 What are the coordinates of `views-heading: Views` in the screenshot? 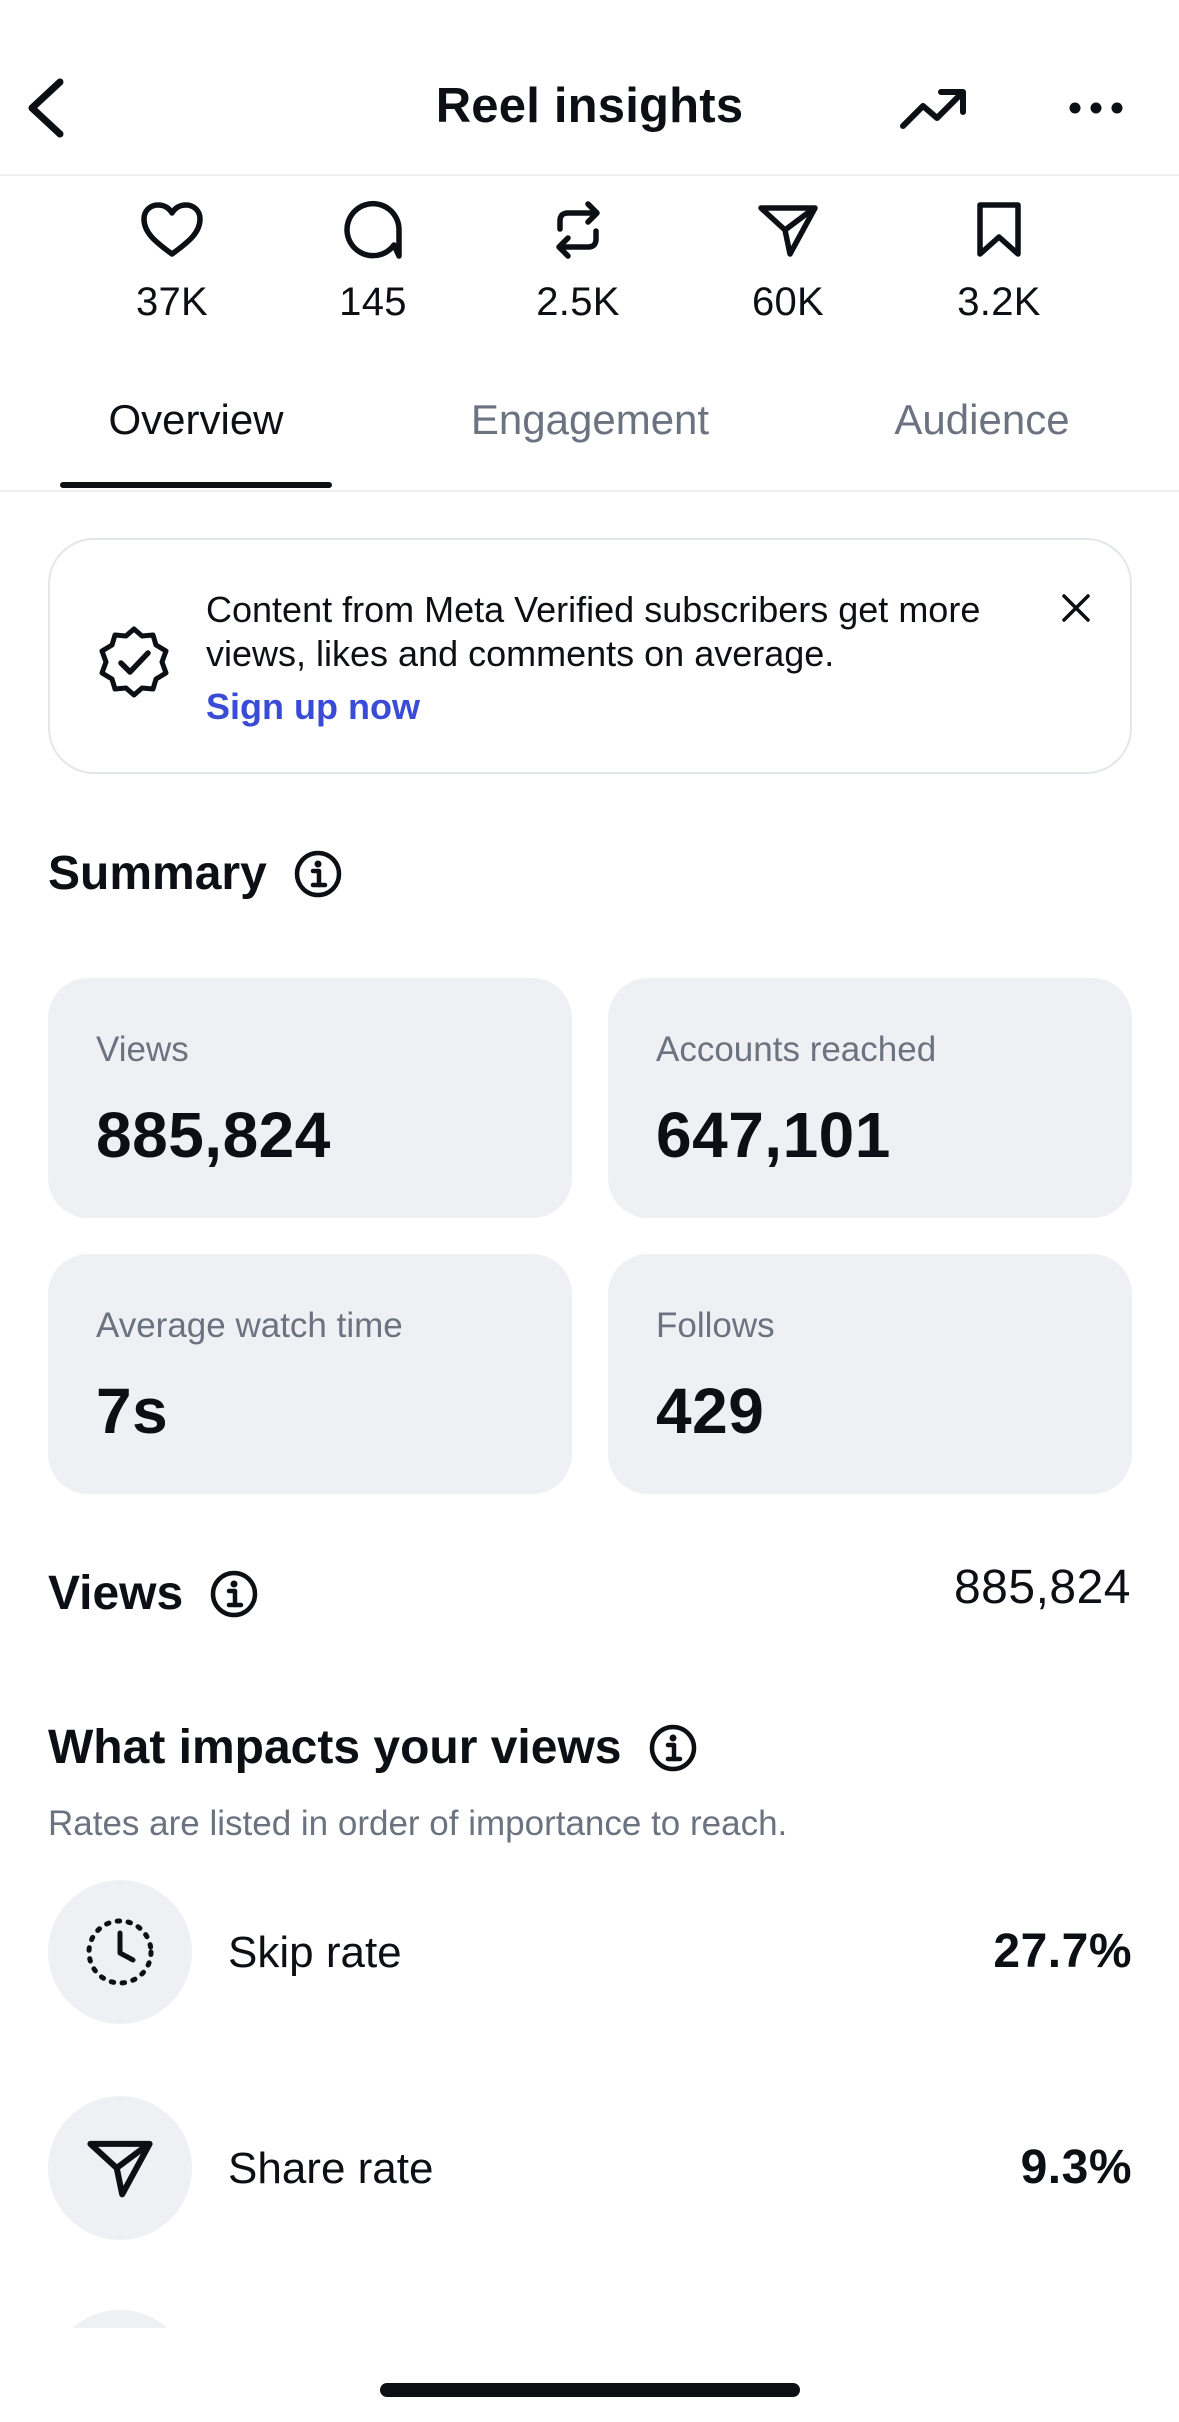 It's located at (153, 1593).